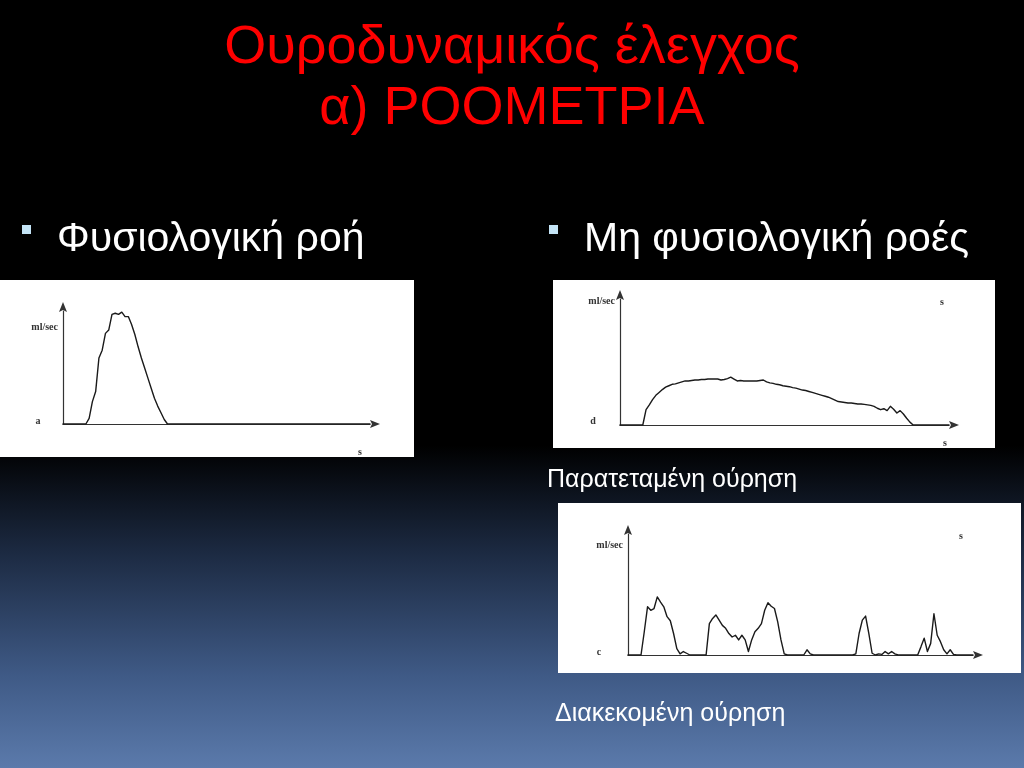  What do you see at coordinates (672, 478) in the screenshot?
I see `text: Παρατεταμένη ούρηση` at bounding box center [672, 478].